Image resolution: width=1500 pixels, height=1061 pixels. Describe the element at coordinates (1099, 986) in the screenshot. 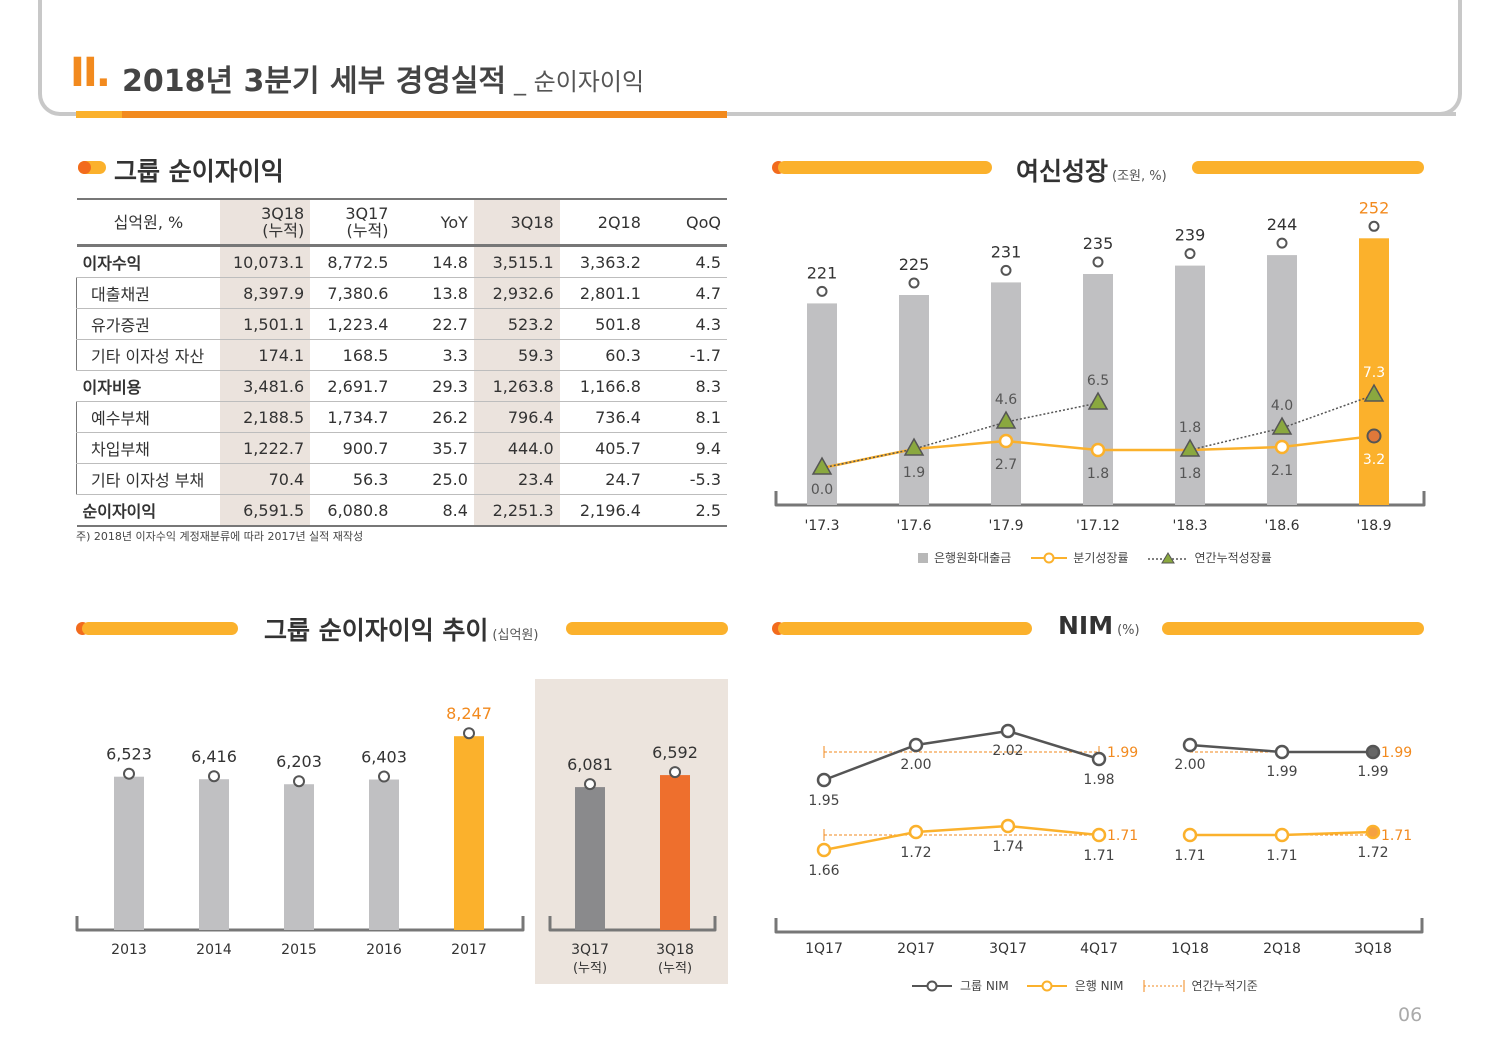

I see `legend-bank-nim-label: 은행 NIM` at that location.